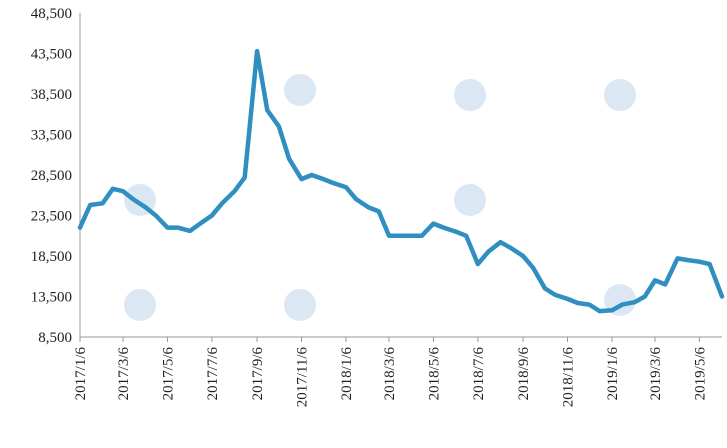 The image size is (727, 448). What do you see at coordinates (51, 257) in the screenshot?
I see `y-tick-label: 18,500` at bounding box center [51, 257].